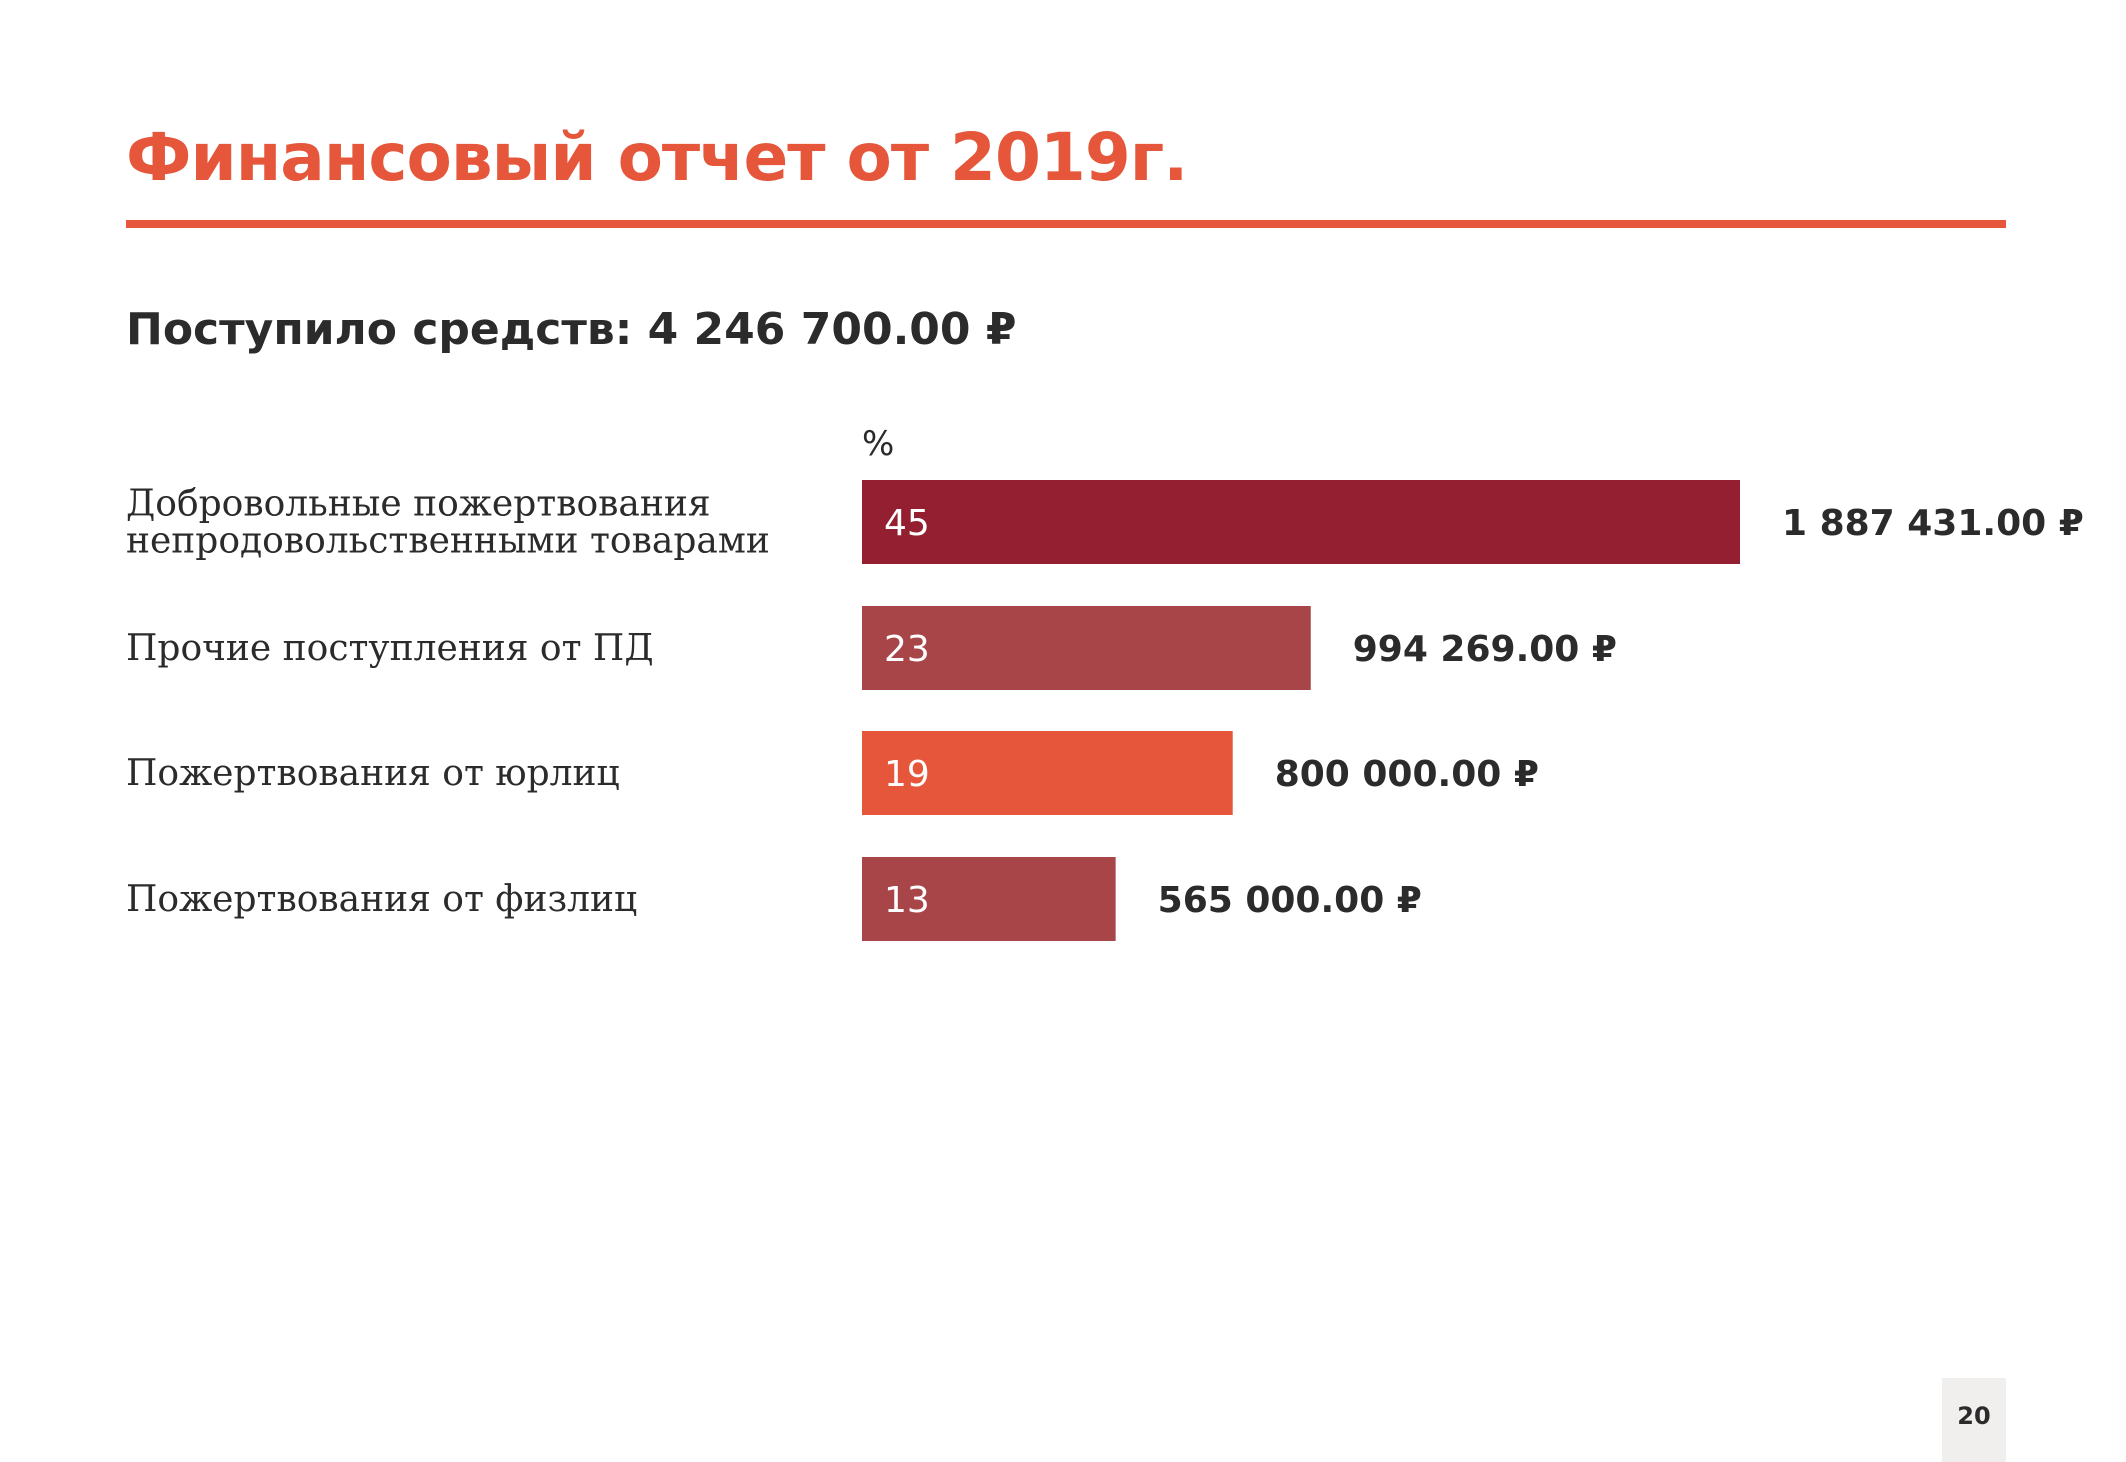 This screenshot has height=1462, width=2126. Describe the element at coordinates (1485, 649) in the screenshot. I see `bar-amount-label: 994 269.00 ₽` at that location.